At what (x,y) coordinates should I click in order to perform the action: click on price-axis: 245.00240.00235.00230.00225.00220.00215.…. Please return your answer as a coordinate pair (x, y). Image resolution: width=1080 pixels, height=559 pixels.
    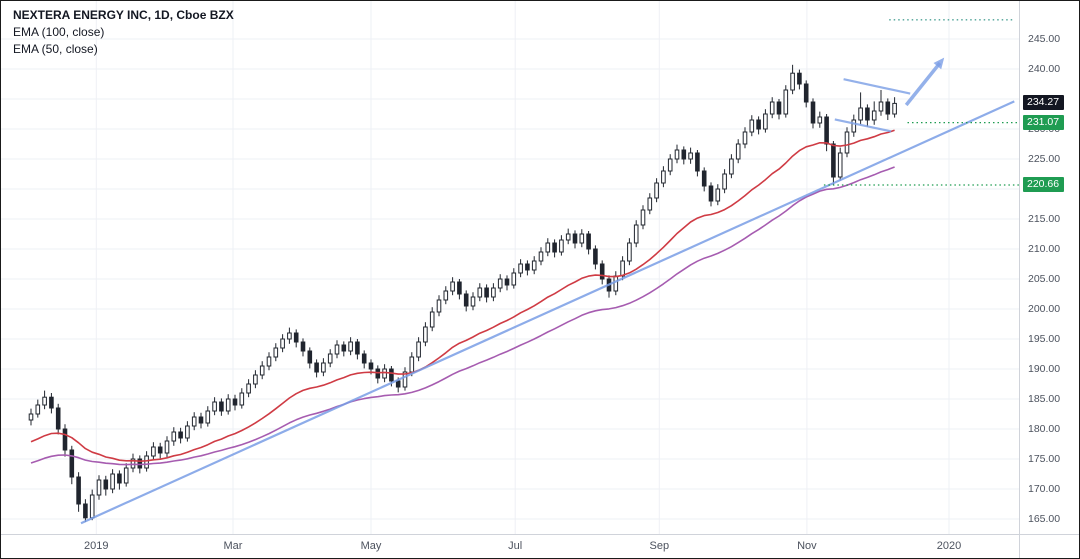
    Looking at the image, I should click on (1049, 267).